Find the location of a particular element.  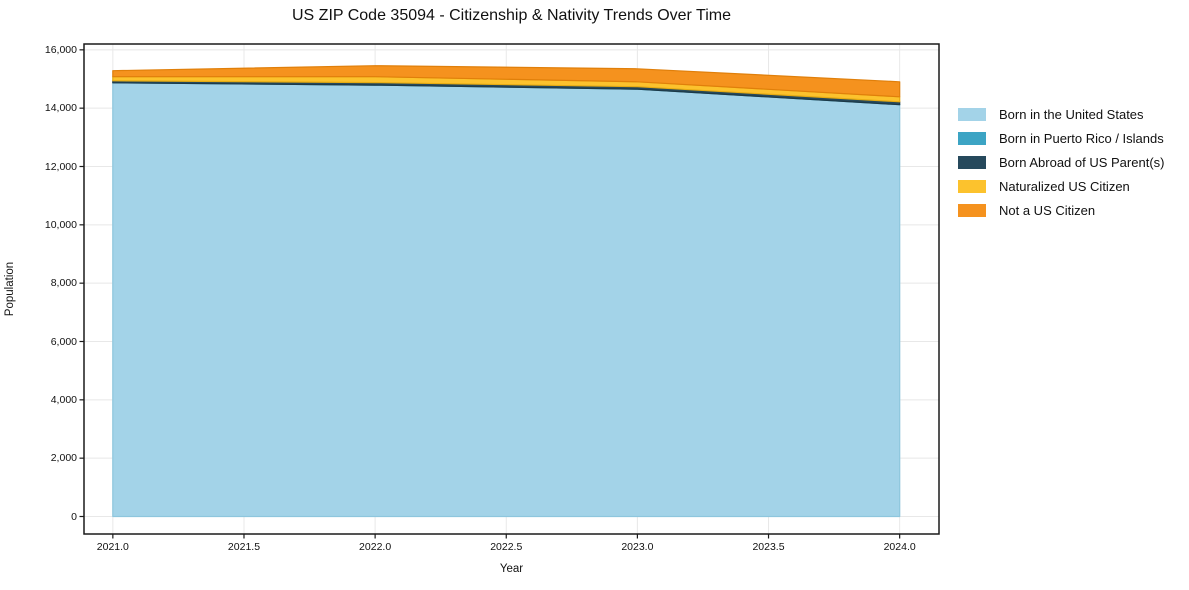

legend-label: Born Abroad of US Parent(s) is located at coordinates (1082, 162).